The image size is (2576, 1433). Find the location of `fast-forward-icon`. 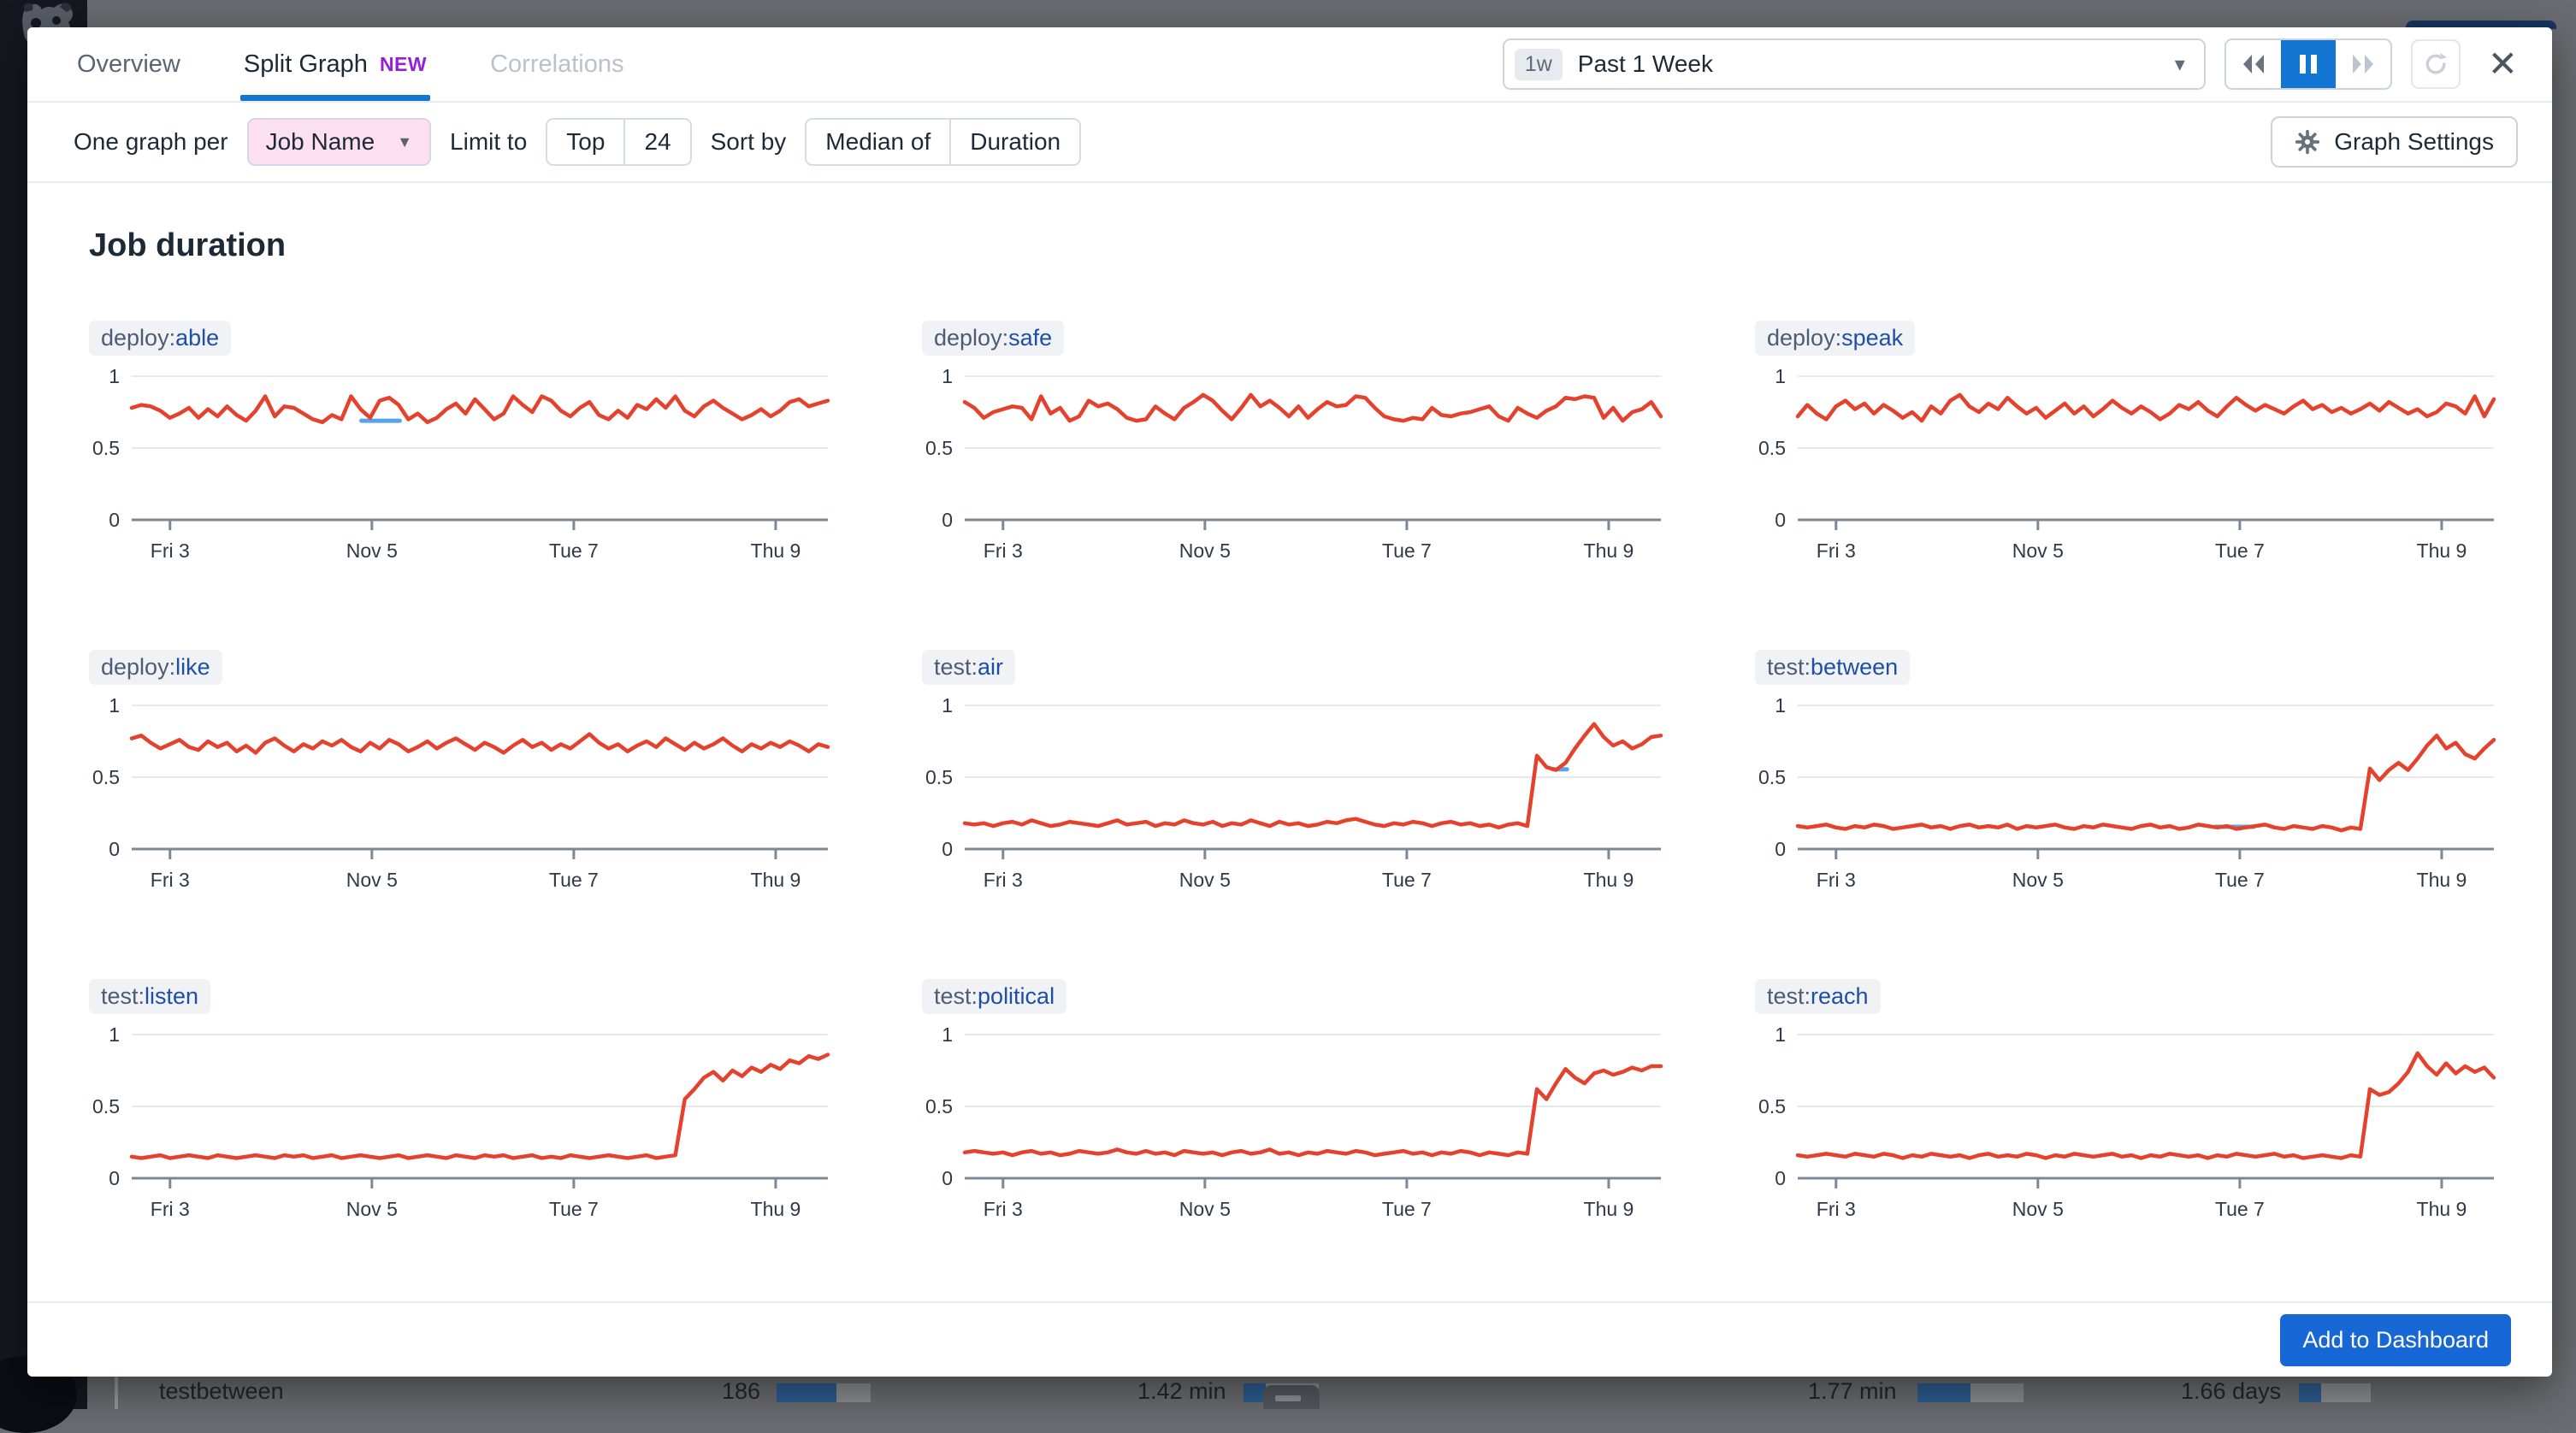

fast-forward-icon is located at coordinates (2362, 64).